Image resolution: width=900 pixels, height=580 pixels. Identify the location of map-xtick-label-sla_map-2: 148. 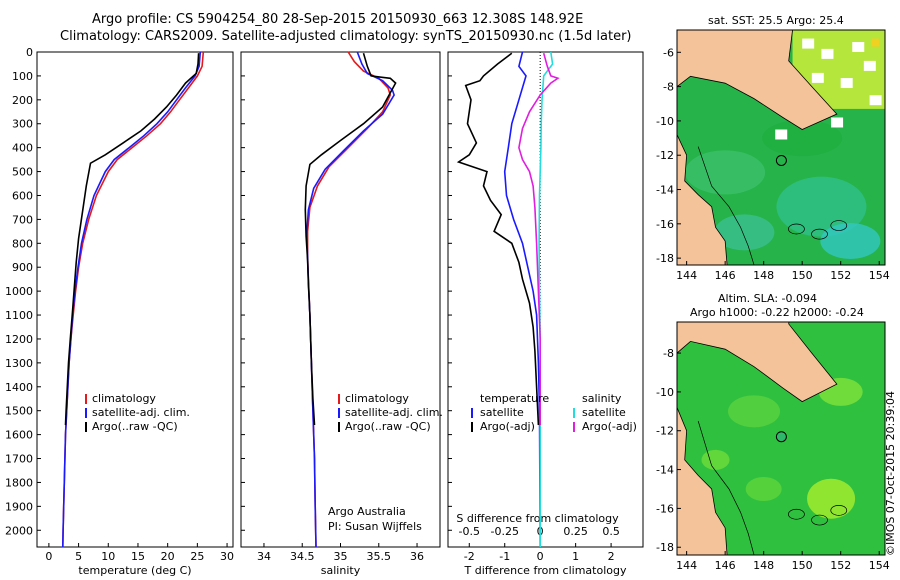
(763, 565).